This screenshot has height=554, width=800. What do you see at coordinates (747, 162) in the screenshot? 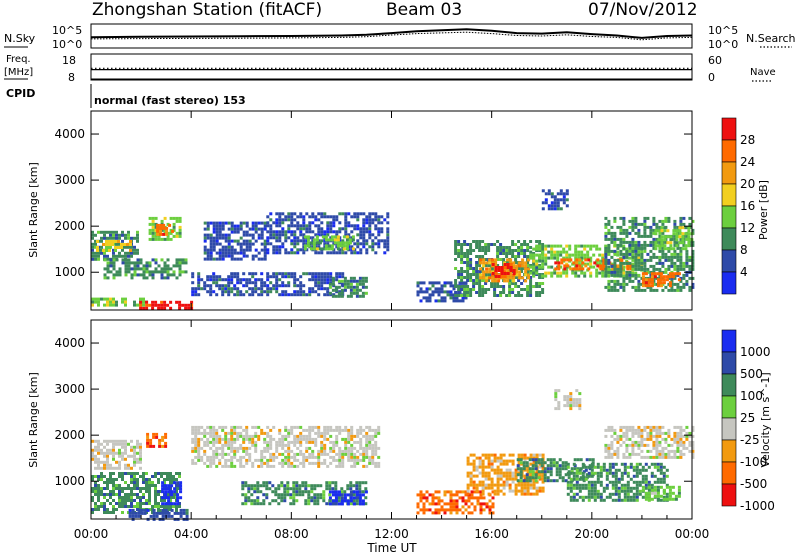
I see `colorbar-tick-label: 24` at bounding box center [747, 162].